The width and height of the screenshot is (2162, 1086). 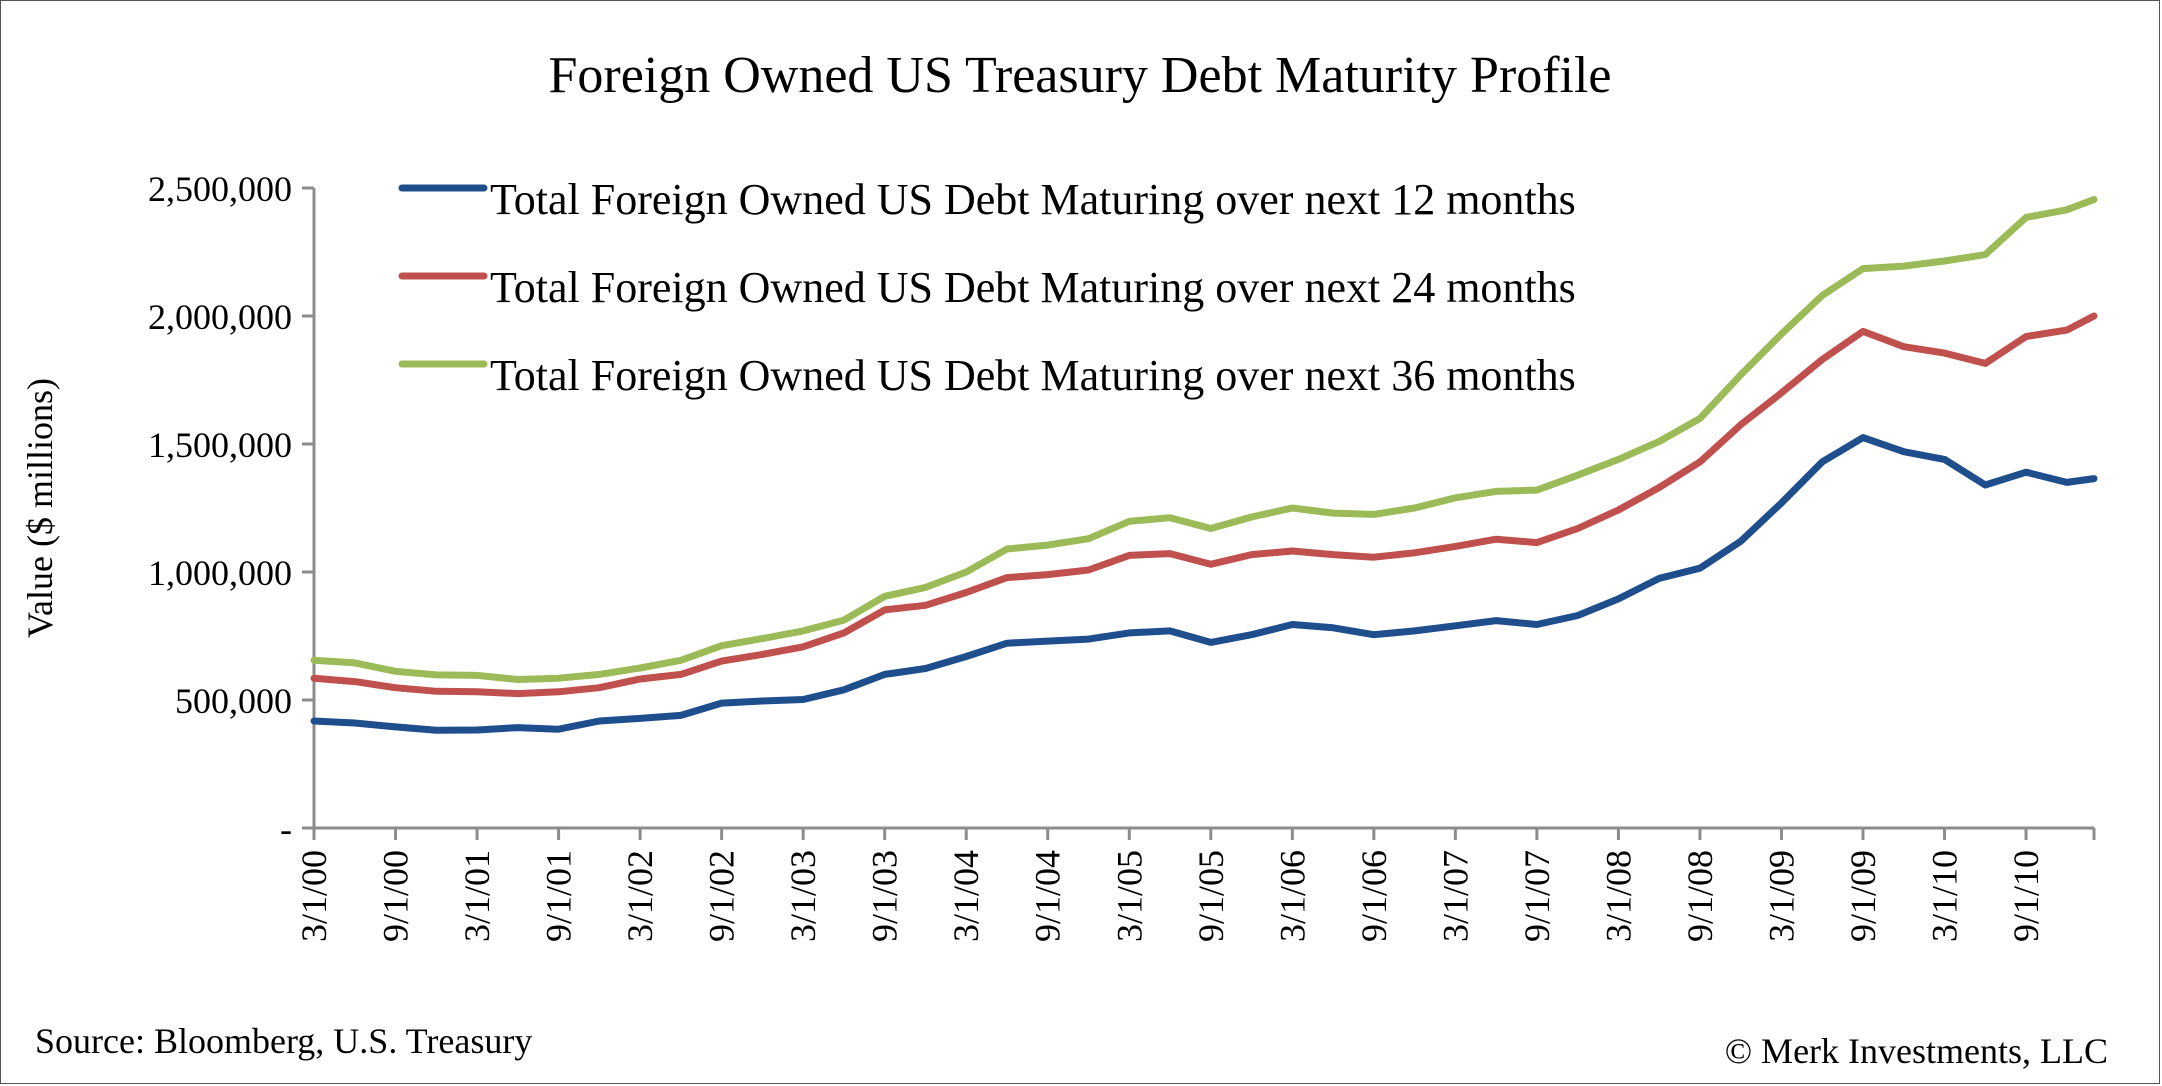 What do you see at coordinates (1781, 896) in the screenshot?
I see `x-tick-label: 3/1/09` at bounding box center [1781, 896].